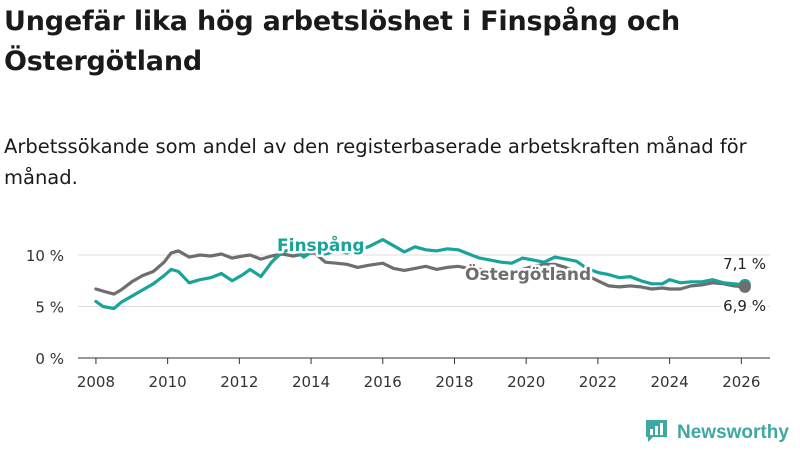 The image size is (800, 450). I want to click on end-value-ostergotland-halo: 6,9 %, so click(744, 306).